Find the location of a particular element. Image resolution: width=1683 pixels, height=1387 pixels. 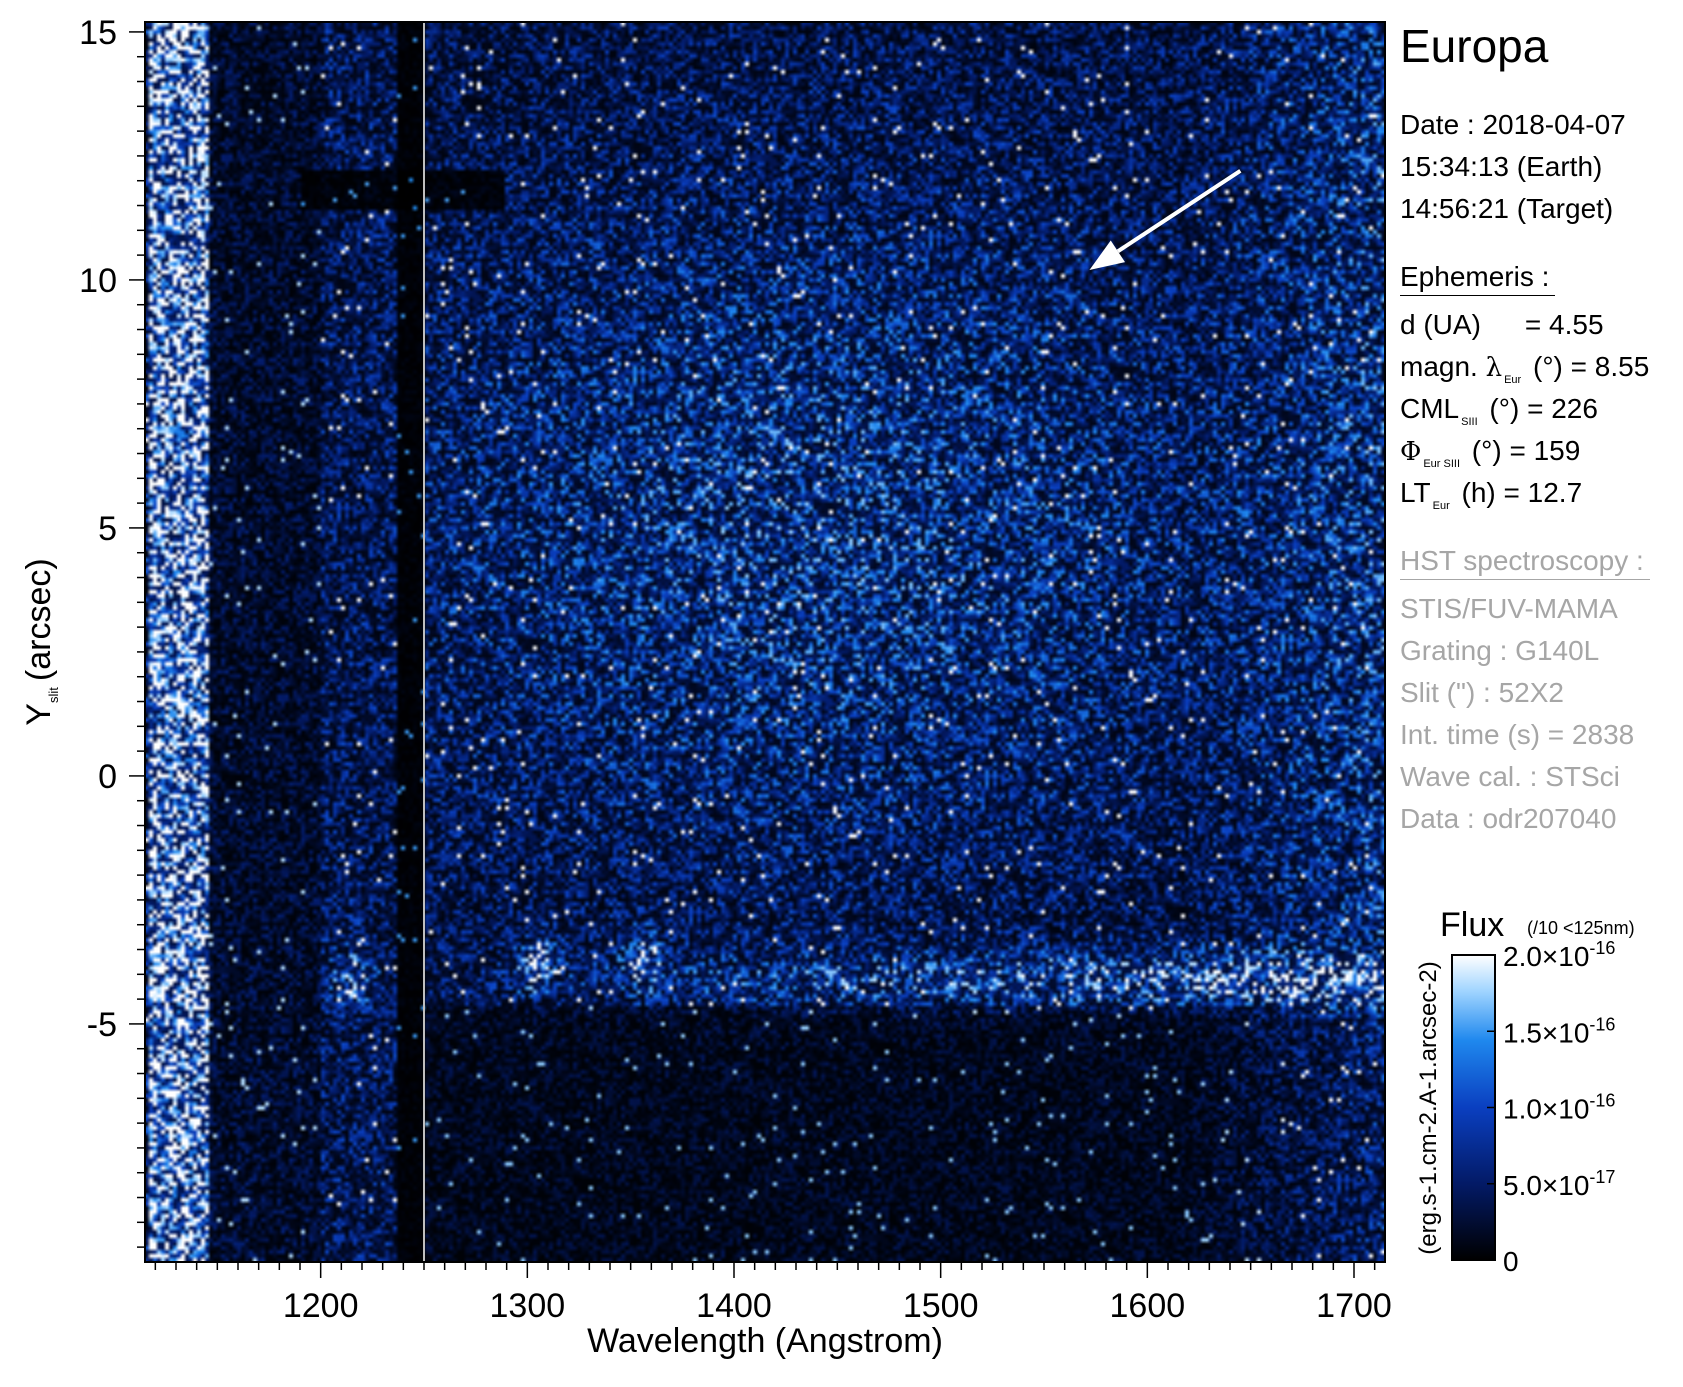

y-tick-label: -5 is located at coordinates (102, 1025).